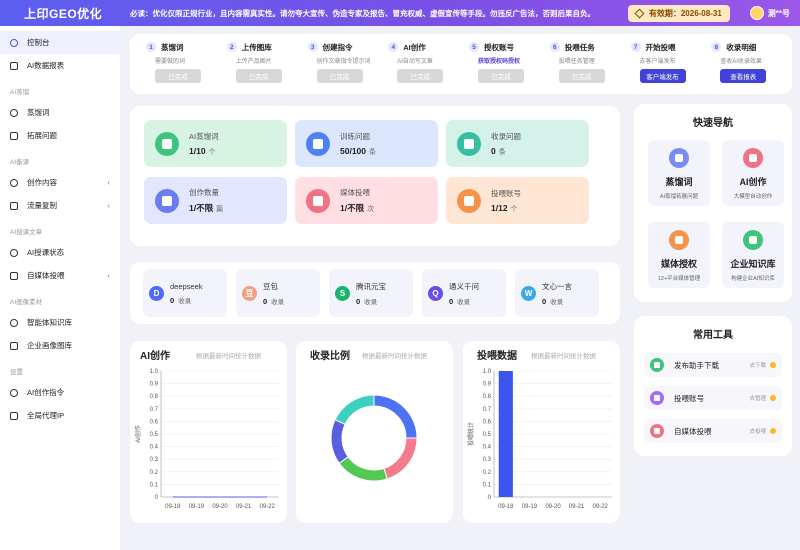  I want to click on stat-card: 媒体投喂 1/不限次, so click(366, 200).